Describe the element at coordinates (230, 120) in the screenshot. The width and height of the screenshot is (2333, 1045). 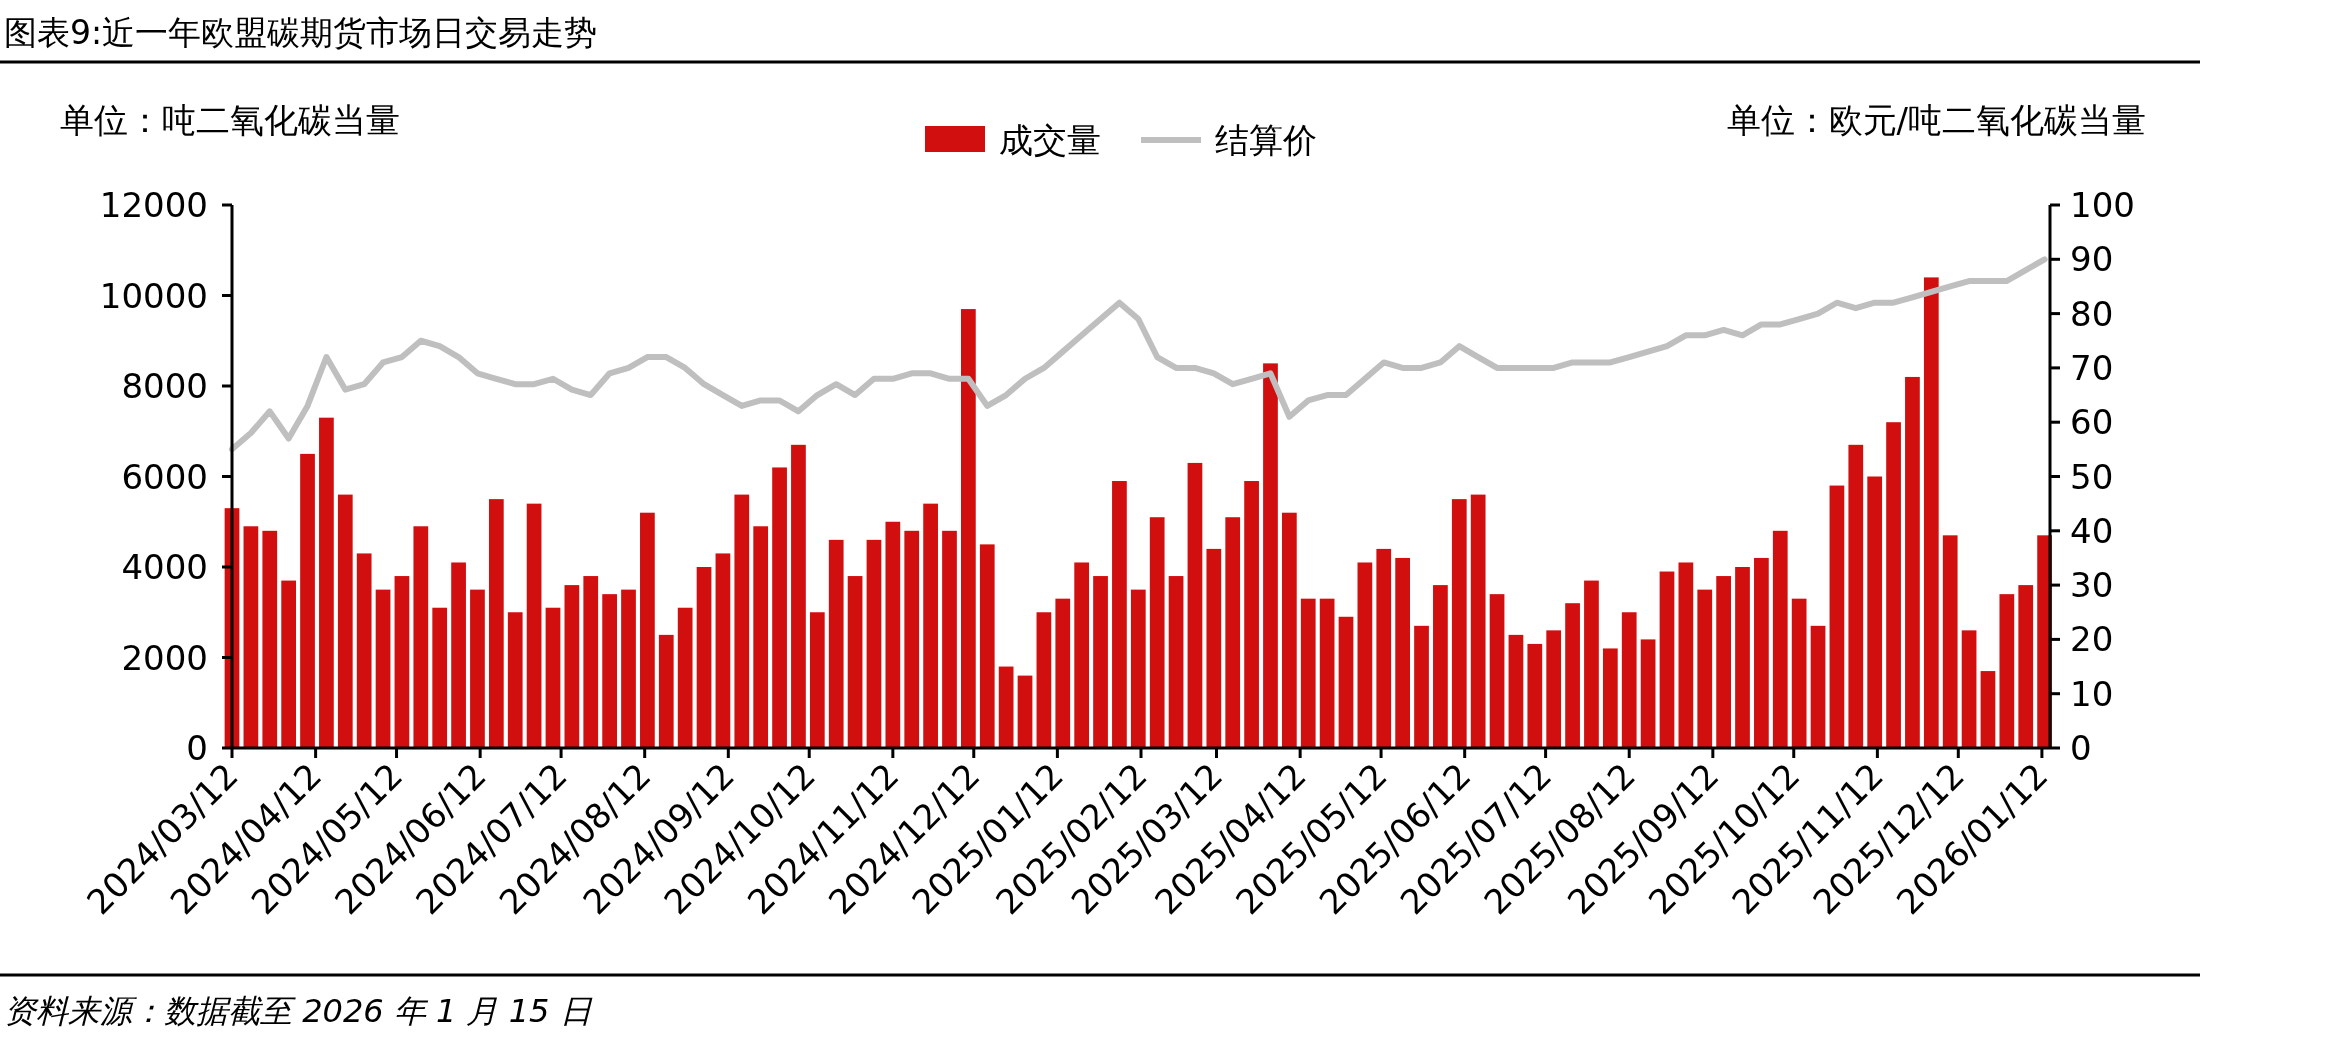
I see `y-axis-title: 单位：吨二氧化碳当量` at that location.